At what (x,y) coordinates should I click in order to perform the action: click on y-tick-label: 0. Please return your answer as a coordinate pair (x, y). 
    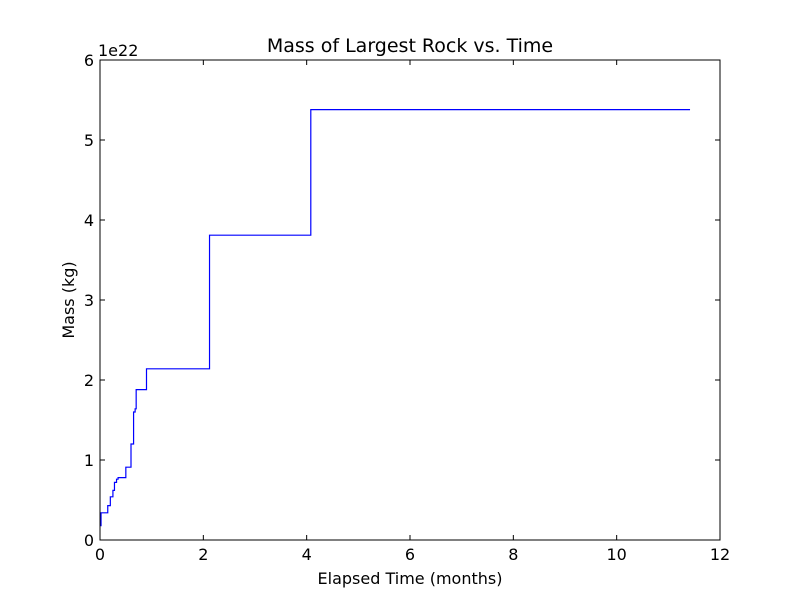
    Looking at the image, I should click on (89, 540).